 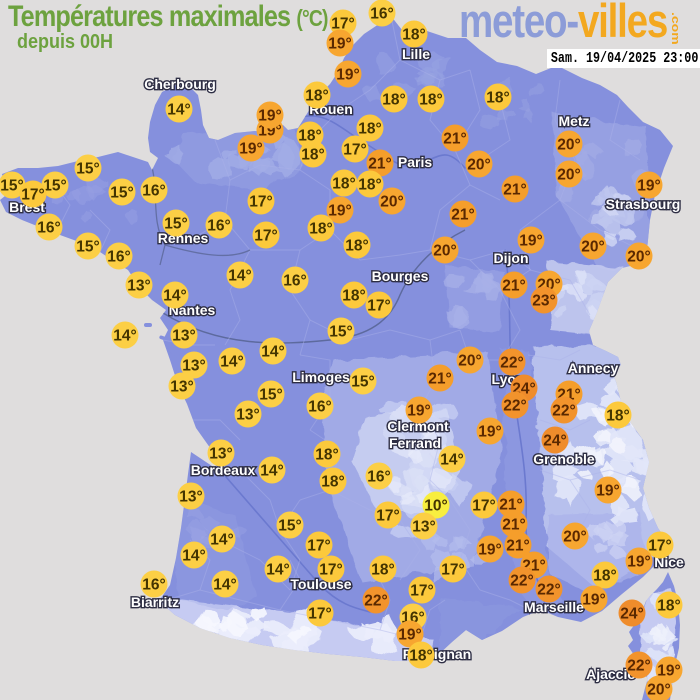 I want to click on svg-text: Annecy, so click(x=593, y=368).